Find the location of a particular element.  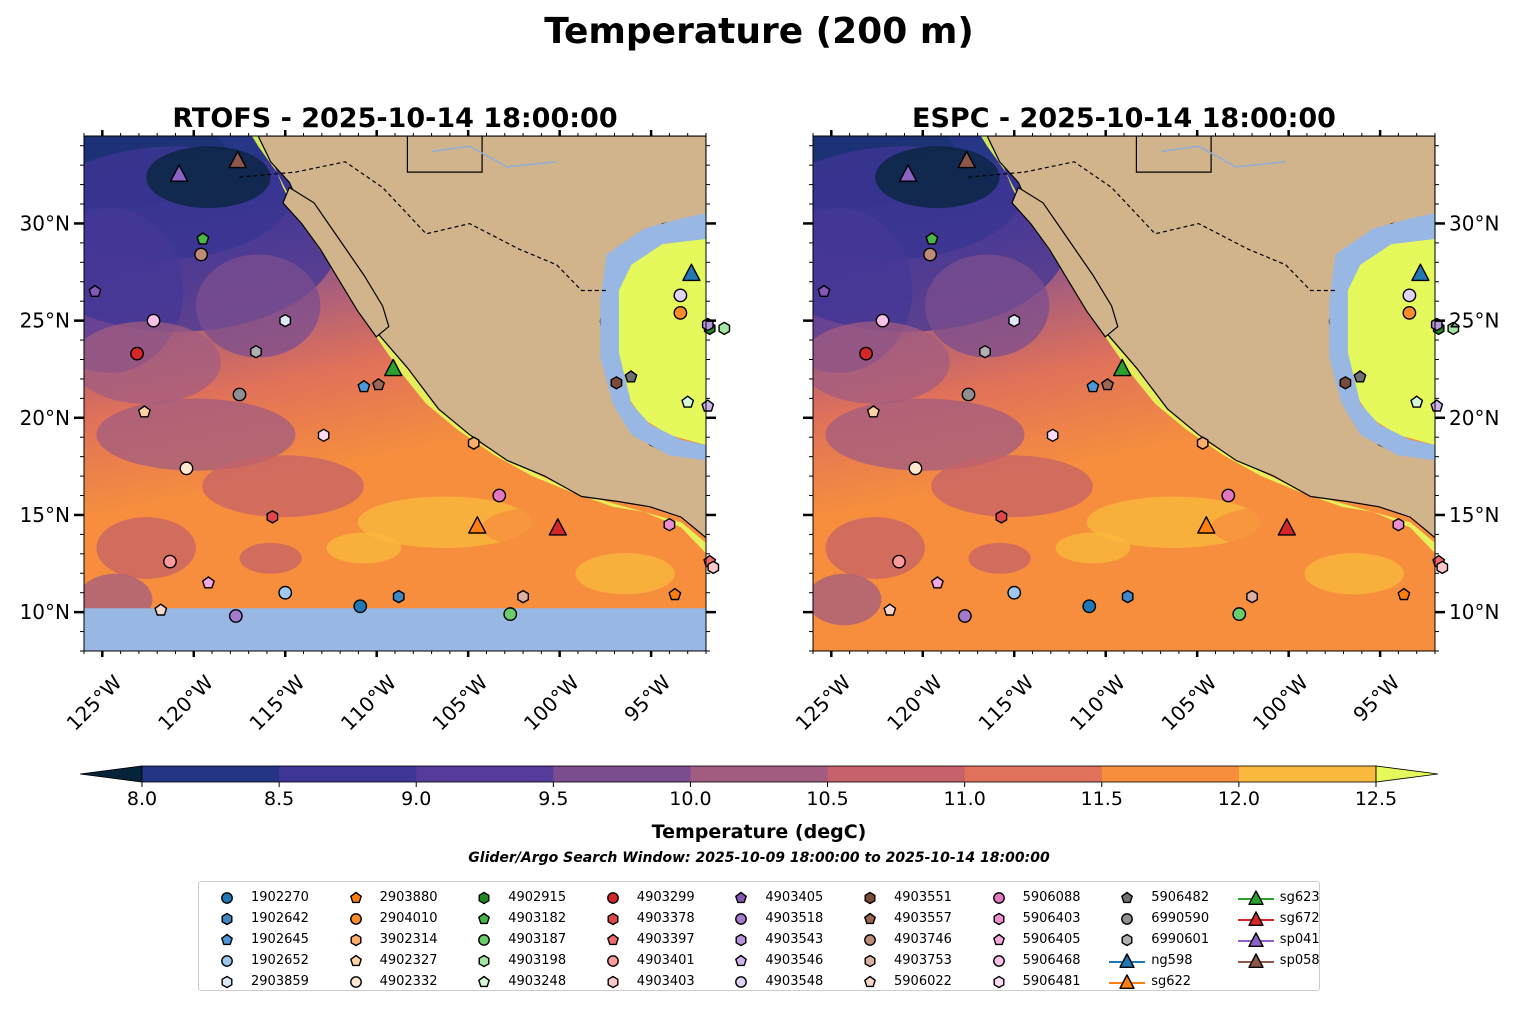

legend-label: sg672 is located at coordinates (1299, 918).